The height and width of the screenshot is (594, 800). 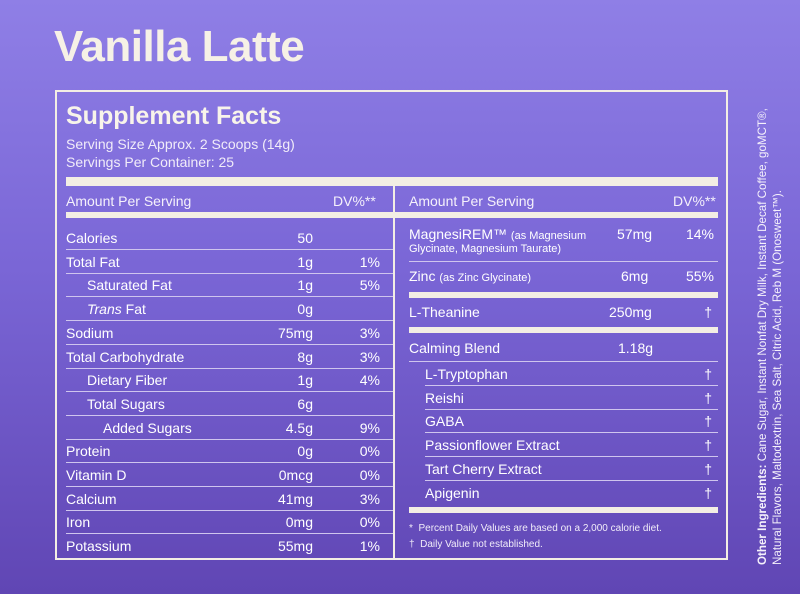 What do you see at coordinates (174, 116) in the screenshot?
I see `facts-title: Supplement Facts` at bounding box center [174, 116].